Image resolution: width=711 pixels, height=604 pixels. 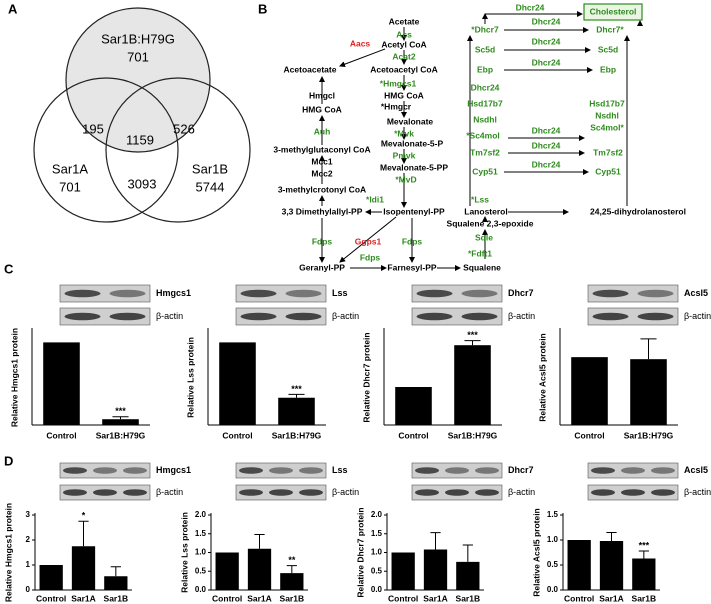 I want to click on pathway-node: 3,3 Dimethylallyl-PP, so click(x=322, y=211).